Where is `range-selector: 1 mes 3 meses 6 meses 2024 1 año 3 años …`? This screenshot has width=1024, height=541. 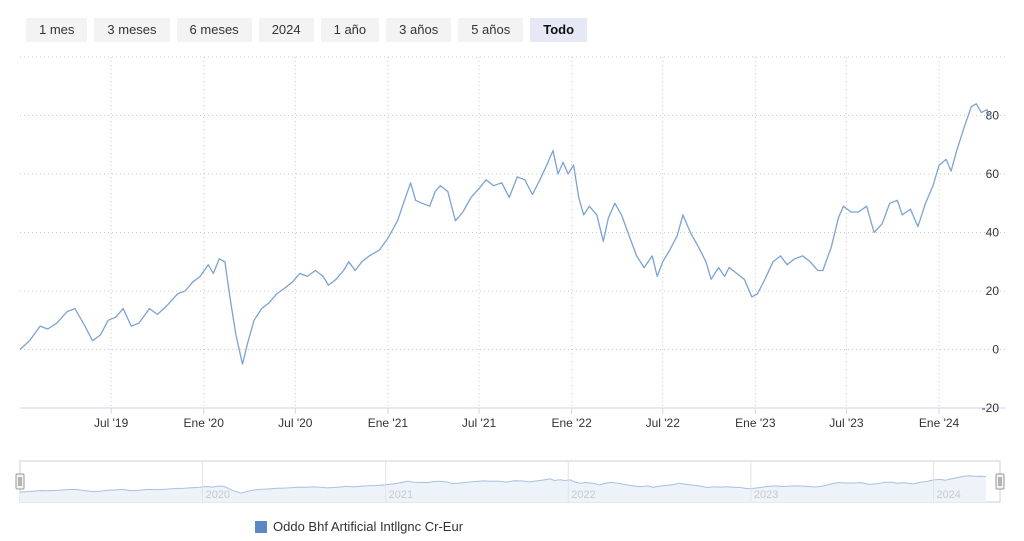
range-selector: 1 mes 3 meses 6 meses 2024 1 año 3 años … is located at coordinates (307, 30).